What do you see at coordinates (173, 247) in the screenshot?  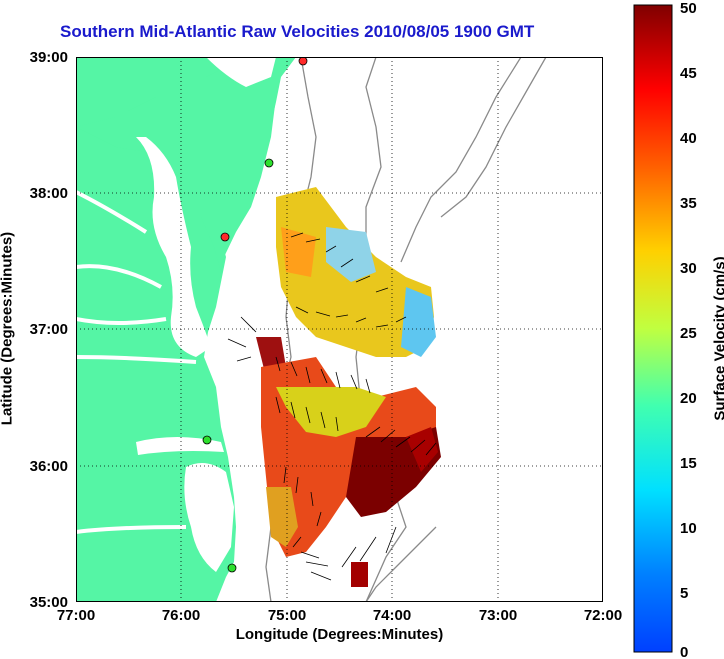 I see `chesapeake-bay` at bounding box center [173, 247].